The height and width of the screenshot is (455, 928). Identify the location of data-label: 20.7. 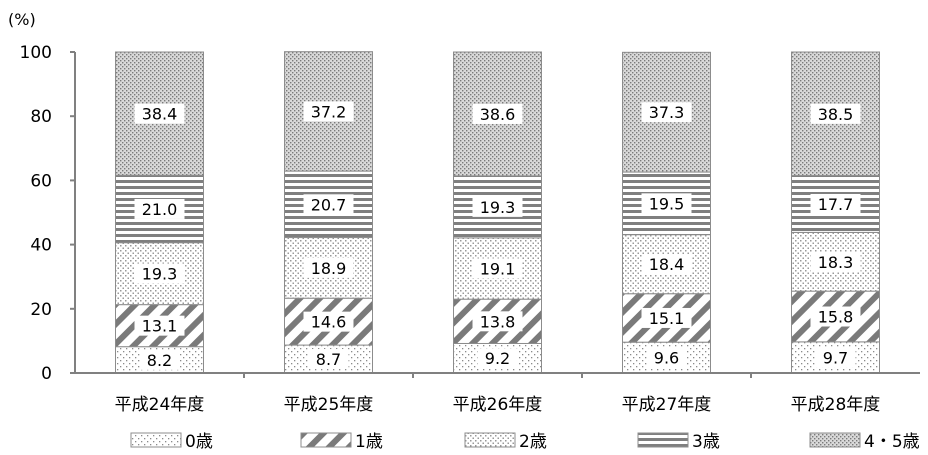
(329, 204).